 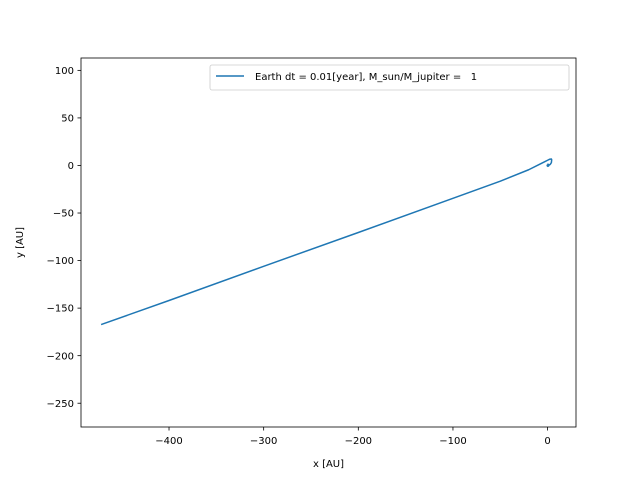 What do you see at coordinates (20, 242) in the screenshot?
I see `y-axis-label: y [AU]` at bounding box center [20, 242].